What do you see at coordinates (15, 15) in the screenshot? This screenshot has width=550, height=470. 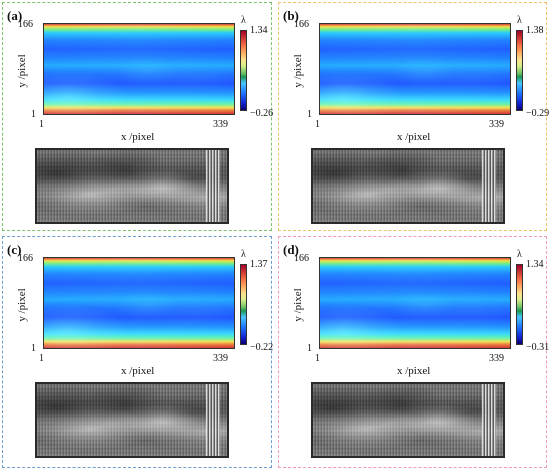 I see `panel-label: (a)` at bounding box center [15, 15].